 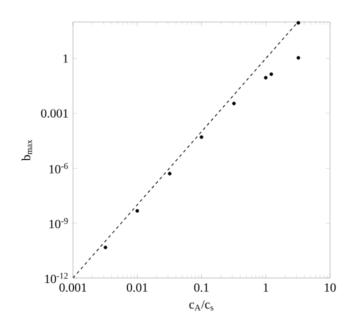 What do you see at coordinates (72, 287) in the screenshot?
I see `x-tick-label: 0.001` at bounding box center [72, 287].